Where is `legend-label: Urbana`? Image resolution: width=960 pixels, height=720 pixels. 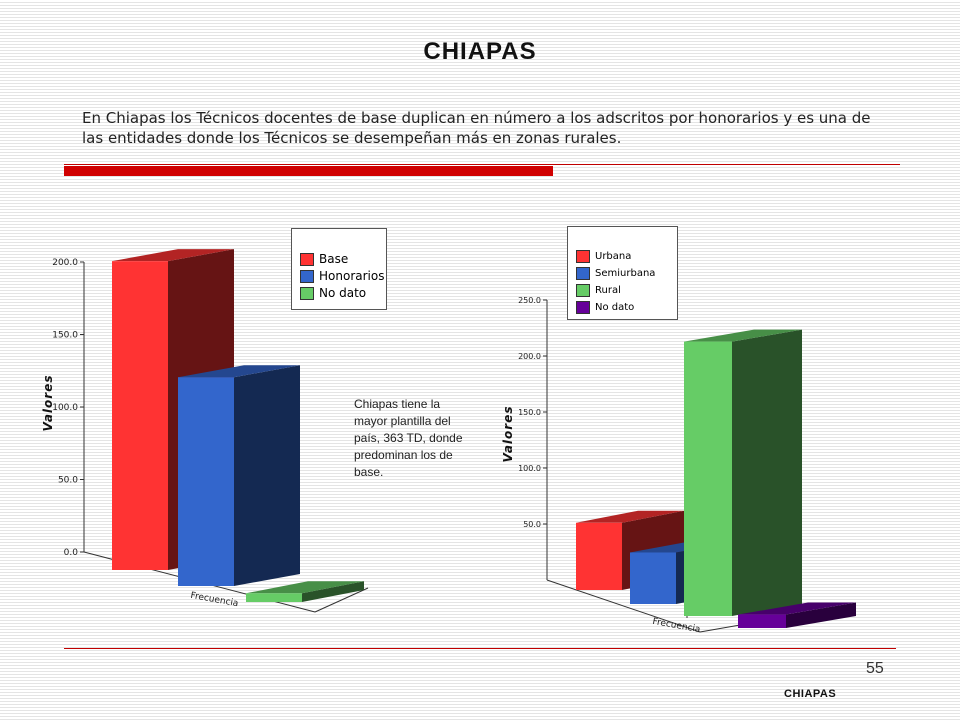
legend-label: Urbana is located at coordinates (613, 256).